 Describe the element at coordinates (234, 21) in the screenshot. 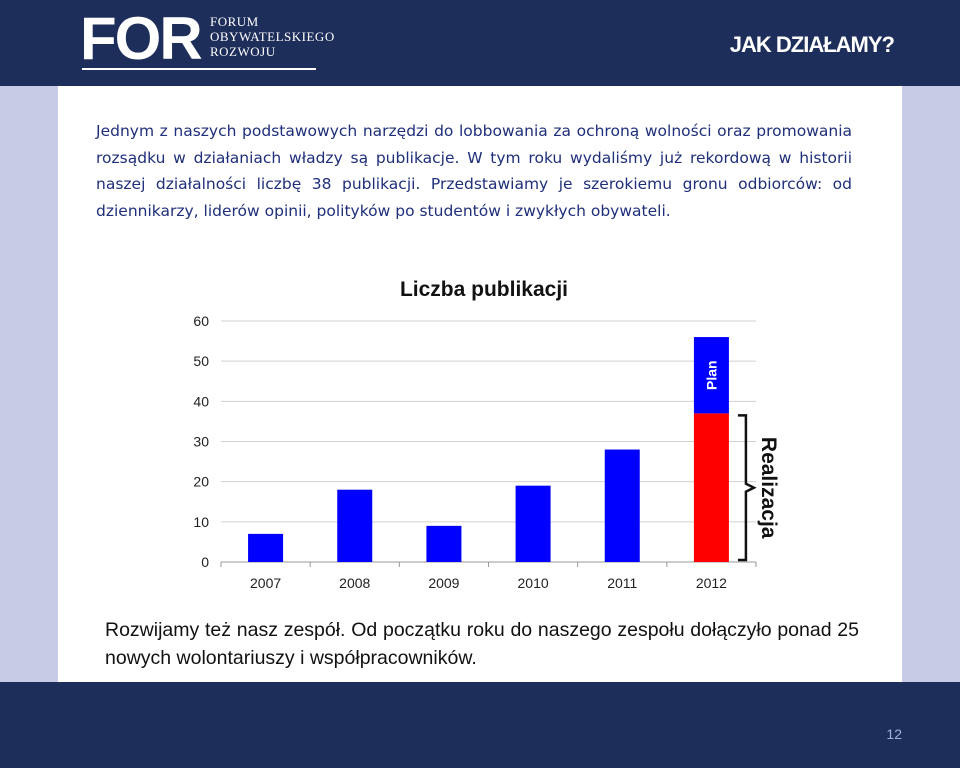

I see `logo-line-1: FORUM` at that location.